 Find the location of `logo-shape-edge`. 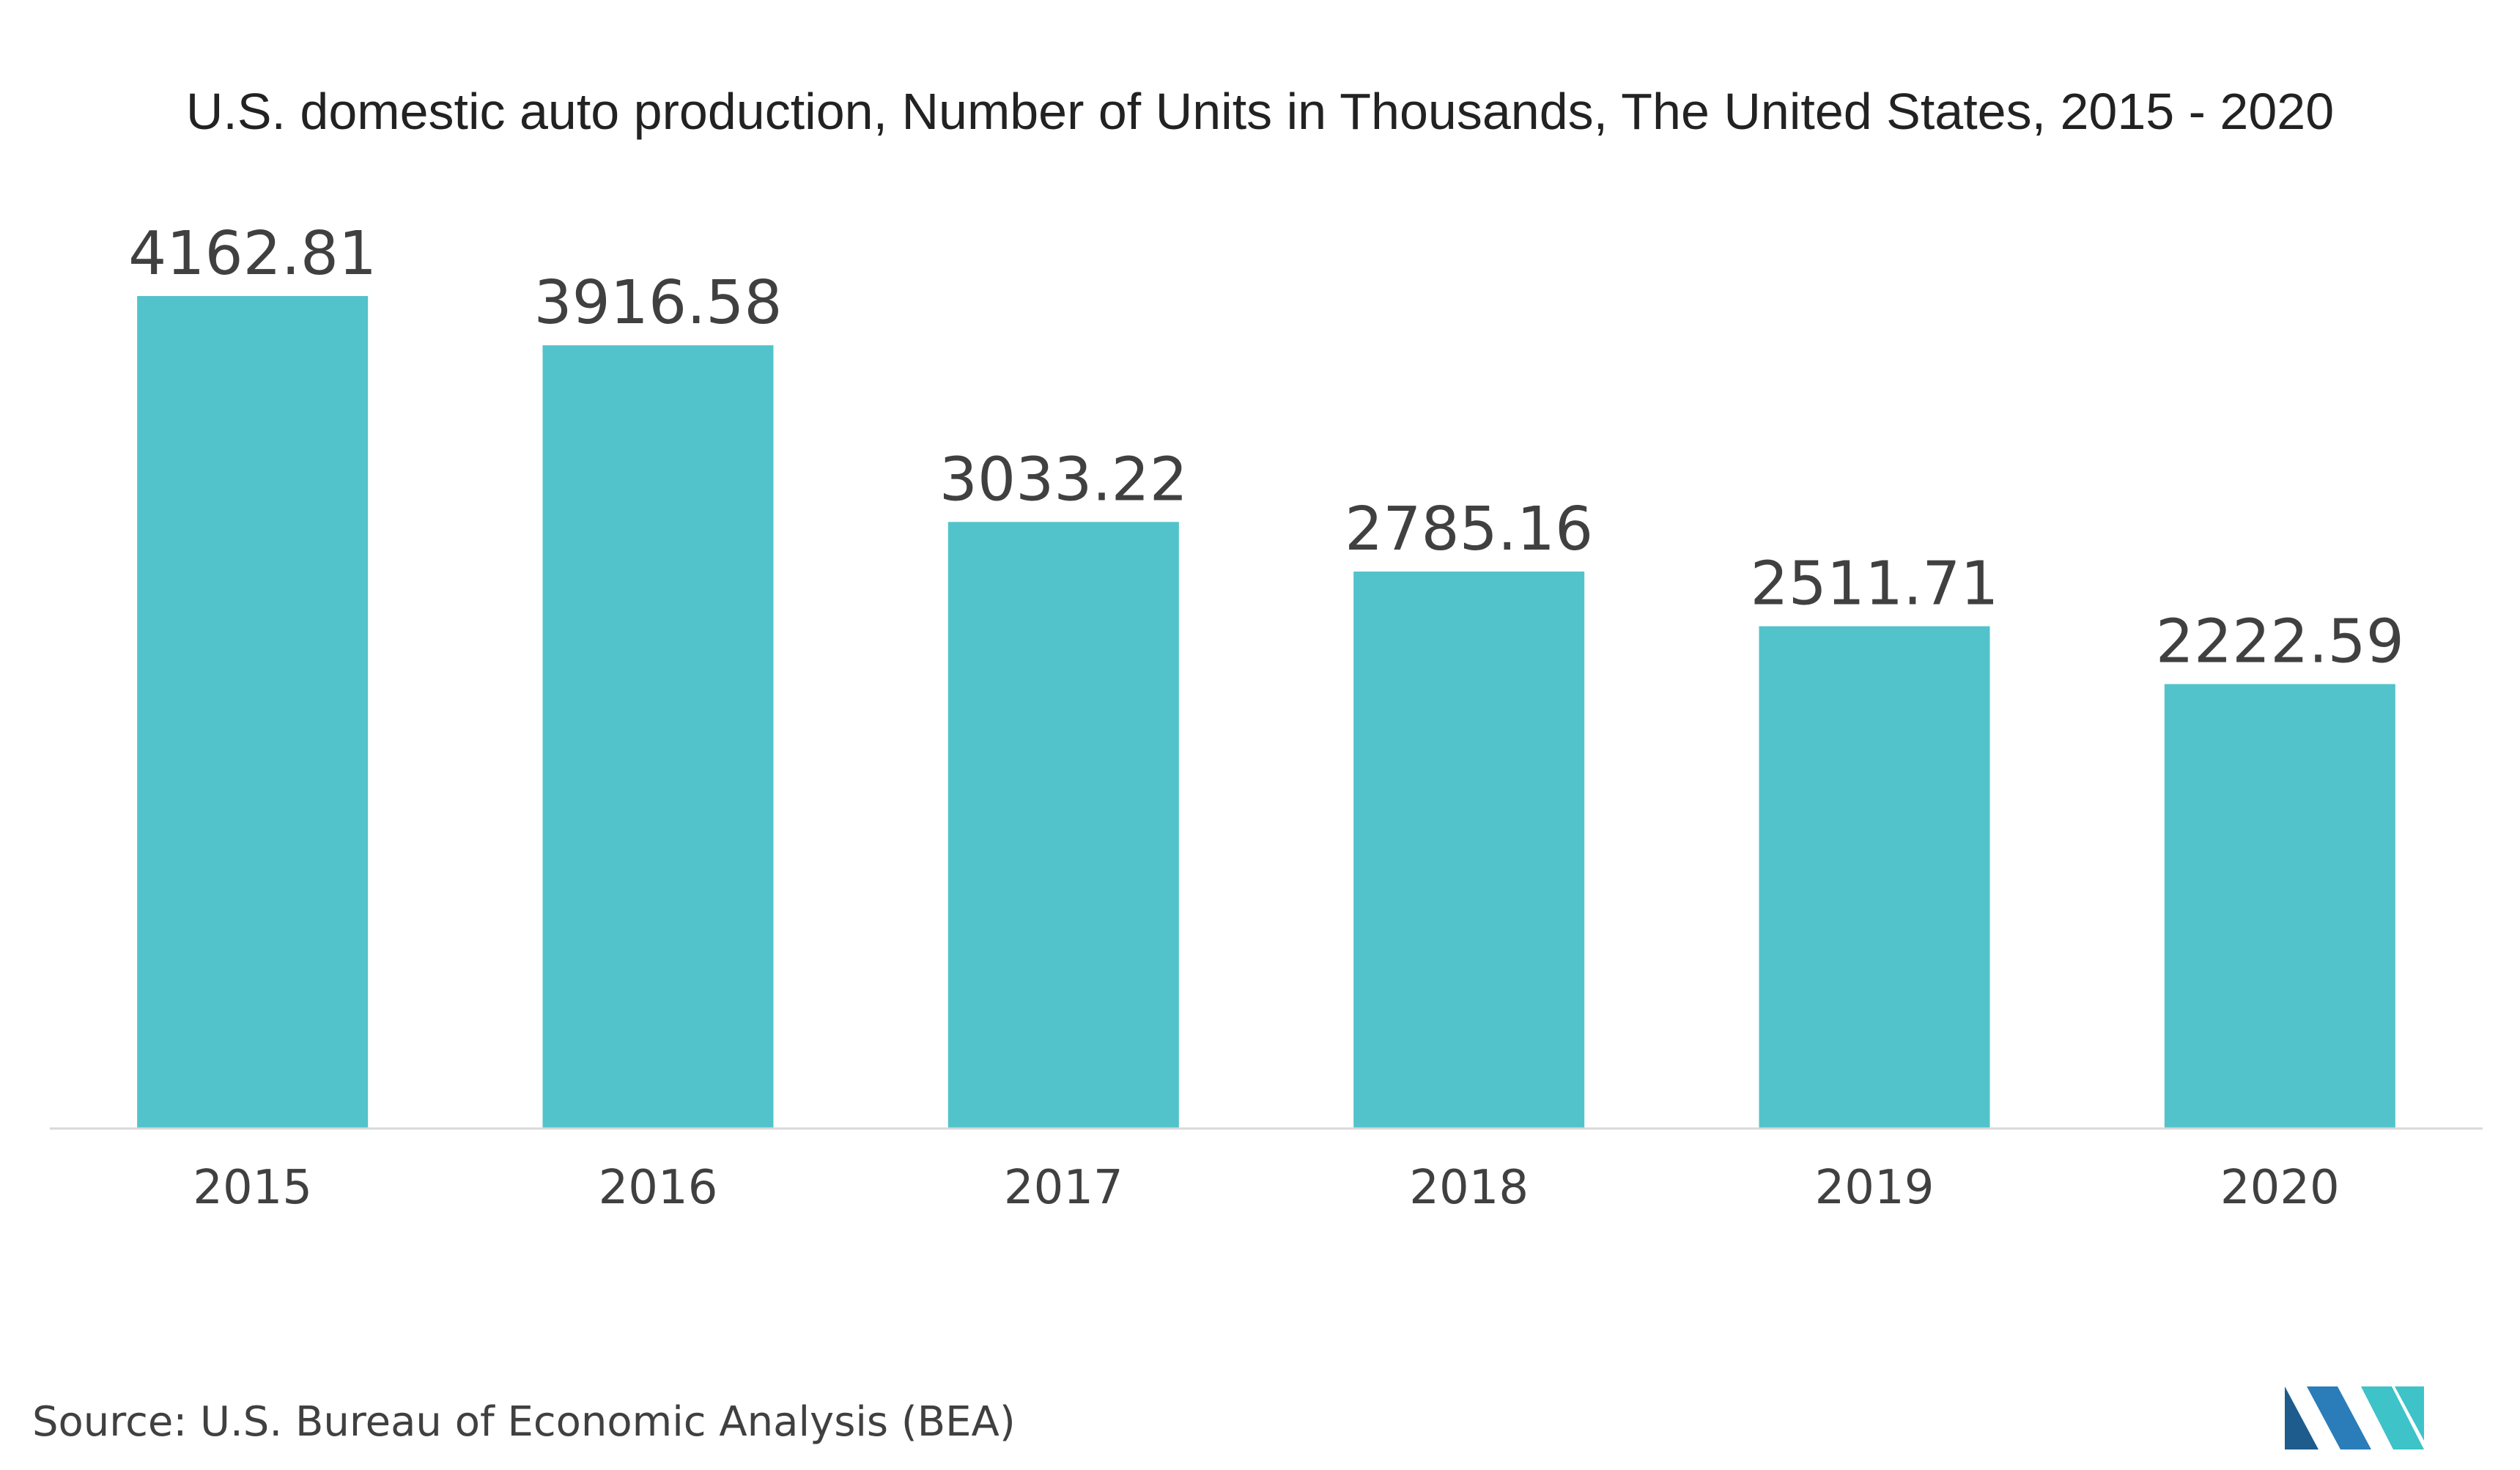

logo-shape-edge is located at coordinates (2409, 1413).